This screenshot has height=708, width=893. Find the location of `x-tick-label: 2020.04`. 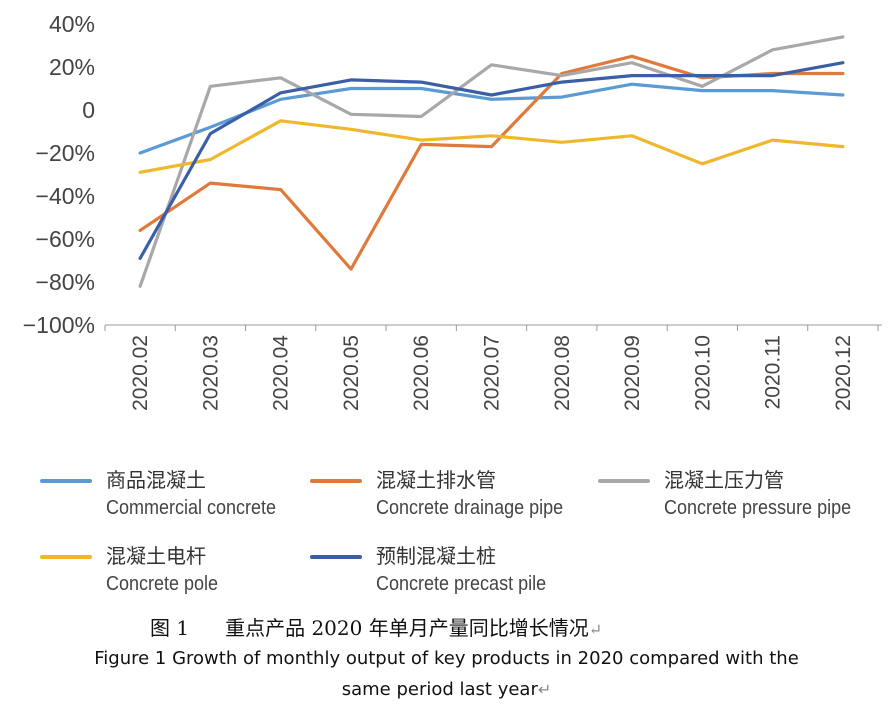

x-tick-label: 2020.04 is located at coordinates (281, 373).